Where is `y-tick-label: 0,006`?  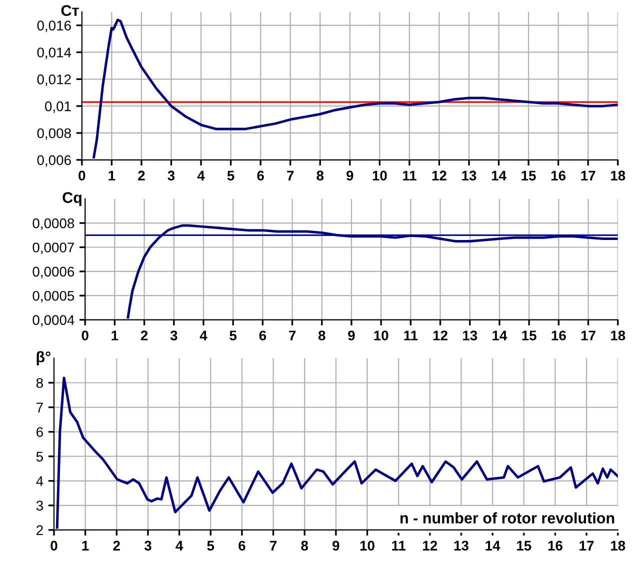 y-tick-label: 0,006 is located at coordinates (54, 161).